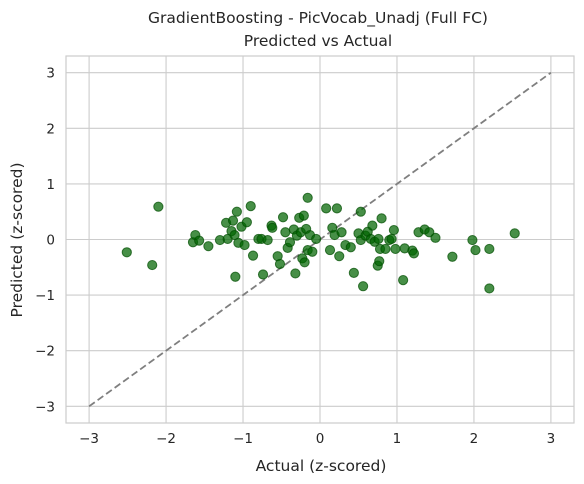 The width and height of the screenshot is (584, 484). Describe the element at coordinates (321, 466) in the screenshot. I see `x-axis-label: Actual (z-scored)` at that location.